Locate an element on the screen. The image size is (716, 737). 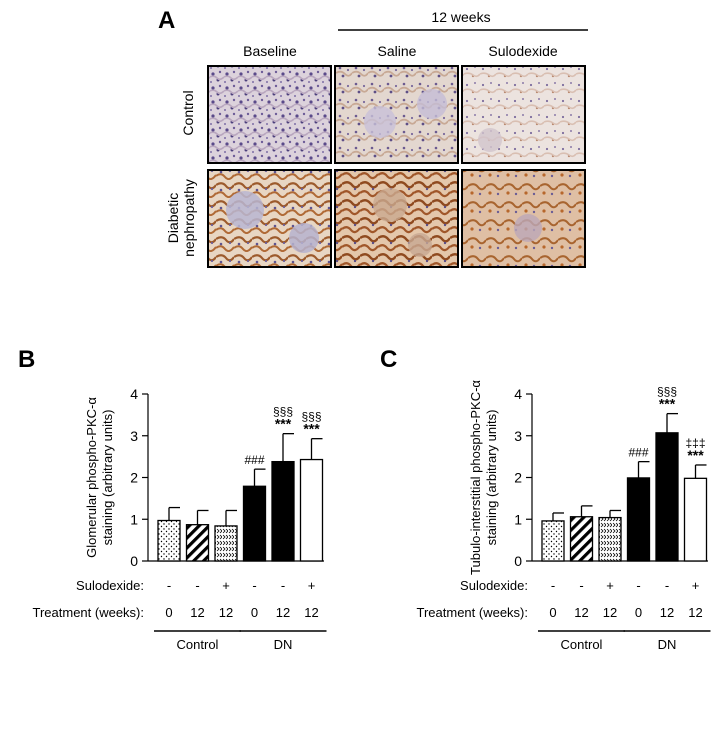
column-label-saline: Saline is located at coordinates (397, 51).